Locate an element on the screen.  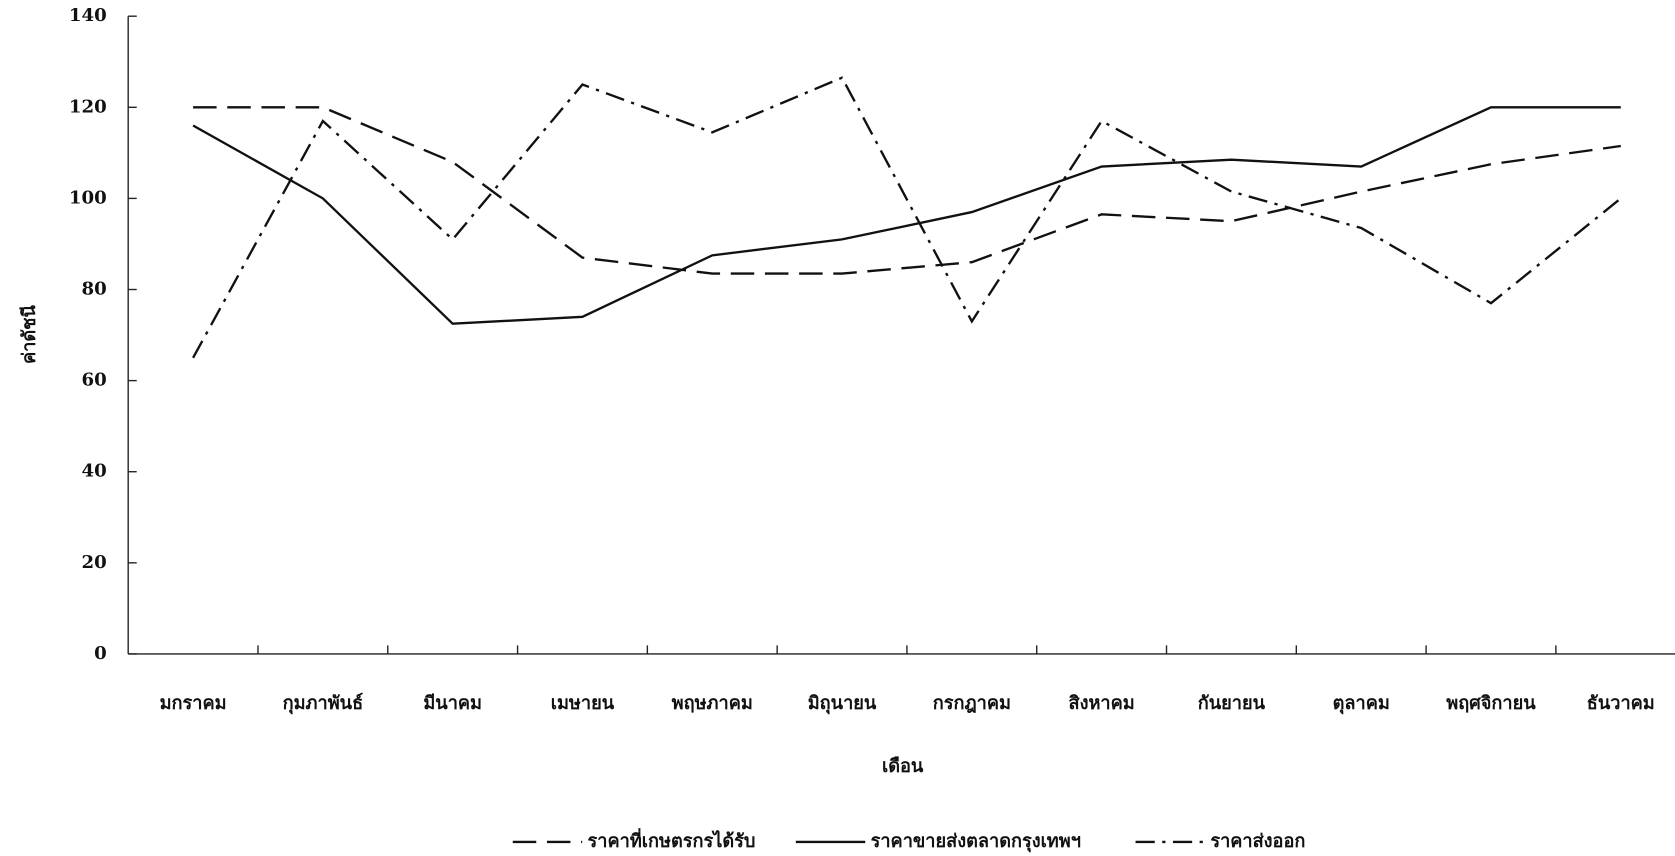
y-tick-label: 120 is located at coordinates (88, 106).